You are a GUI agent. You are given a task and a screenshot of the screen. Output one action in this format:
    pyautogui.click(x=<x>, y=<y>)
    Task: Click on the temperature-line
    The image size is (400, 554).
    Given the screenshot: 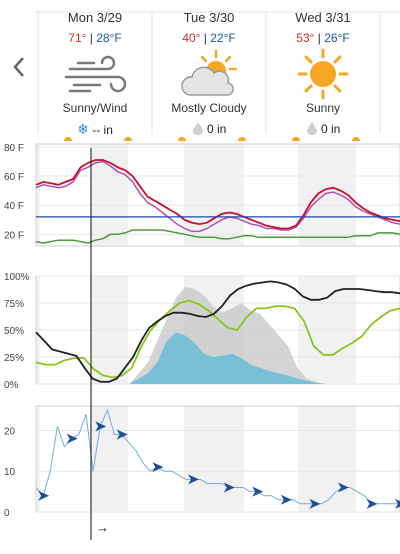 What is the action you would take?
    pyautogui.click(x=217, y=194)
    